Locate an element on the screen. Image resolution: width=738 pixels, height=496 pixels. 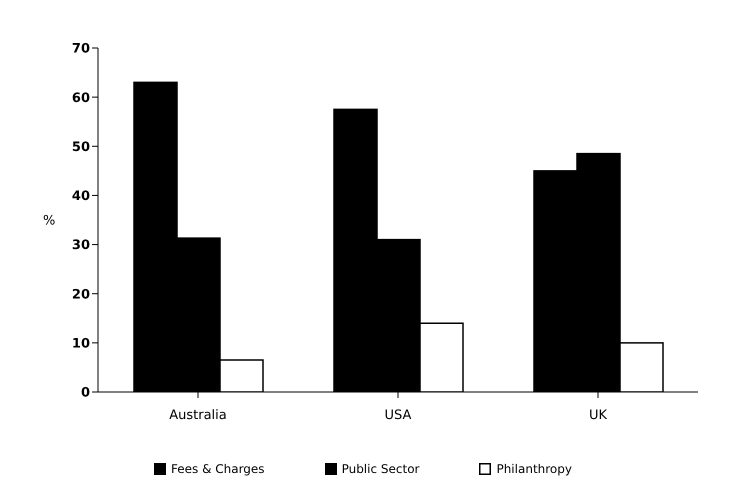
x-tick-label: USA is located at coordinates (398, 416).